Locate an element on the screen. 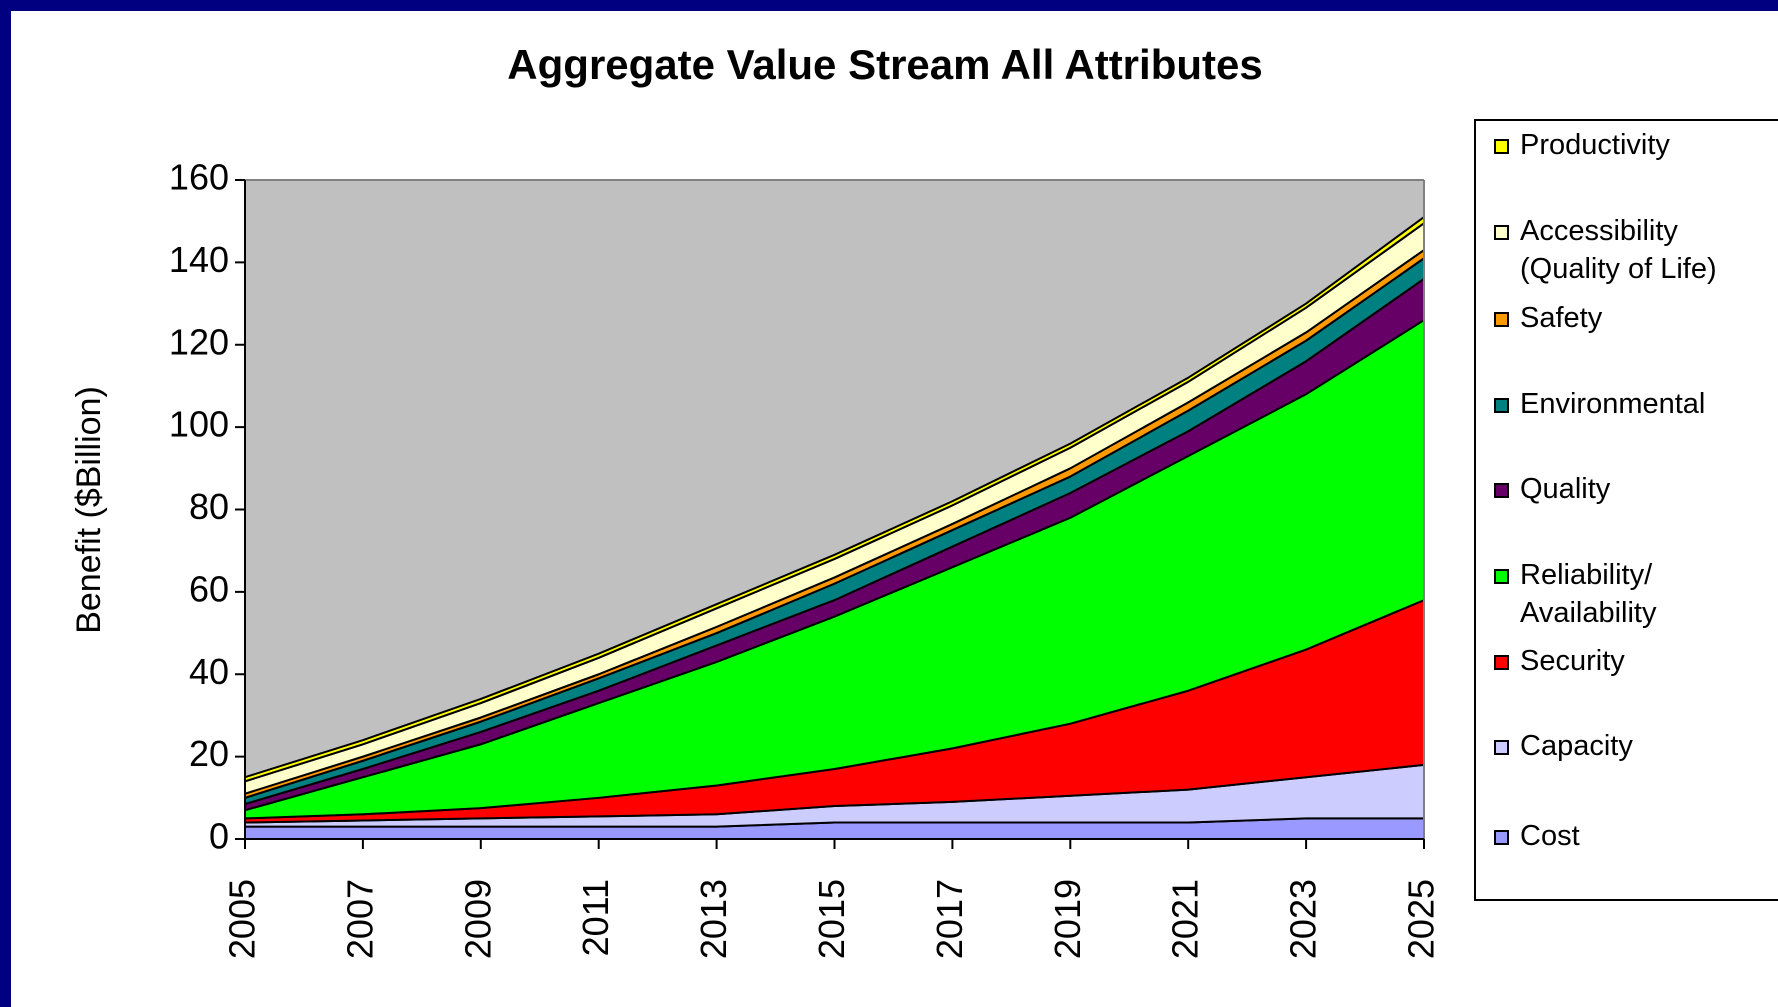  y-tick-label: 40 is located at coordinates (209, 671).